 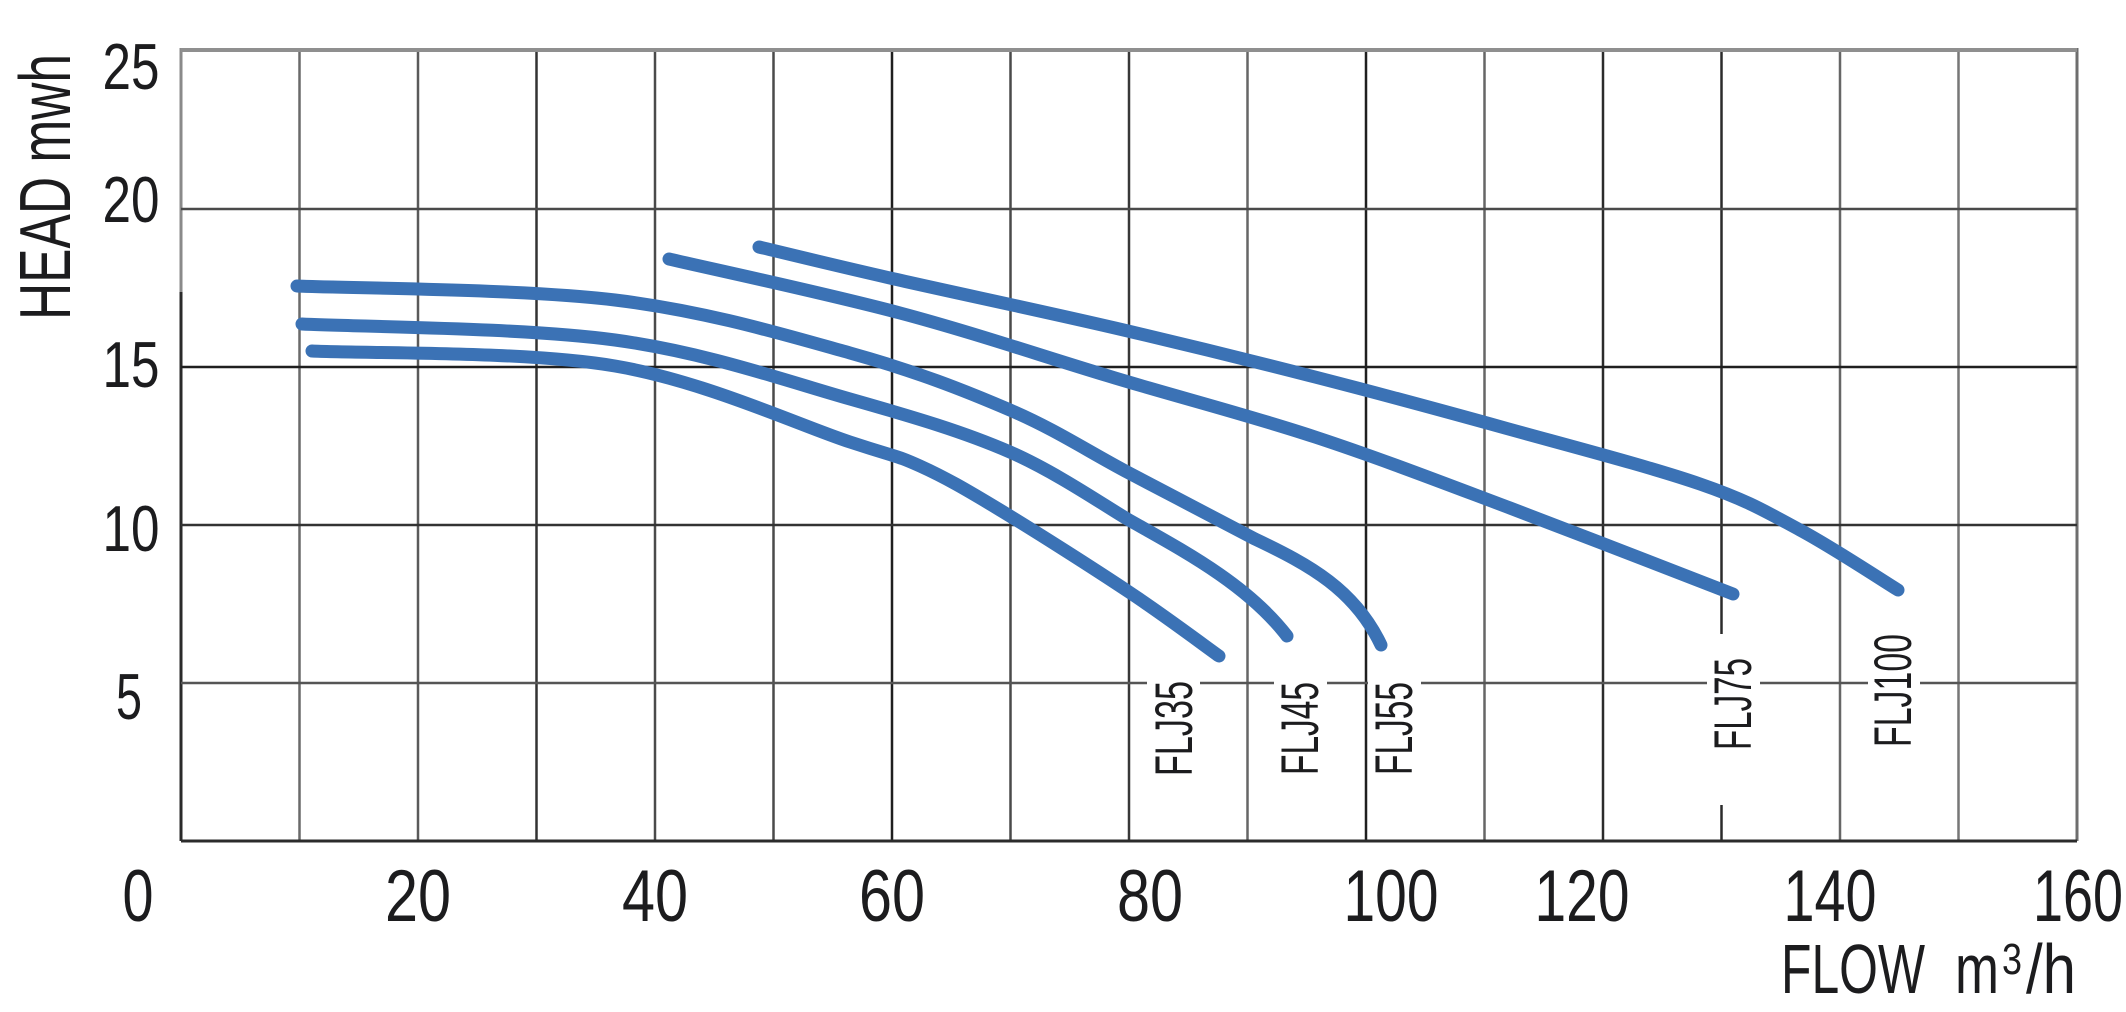 I want to click on svg-text: 10, so click(x=131, y=528).